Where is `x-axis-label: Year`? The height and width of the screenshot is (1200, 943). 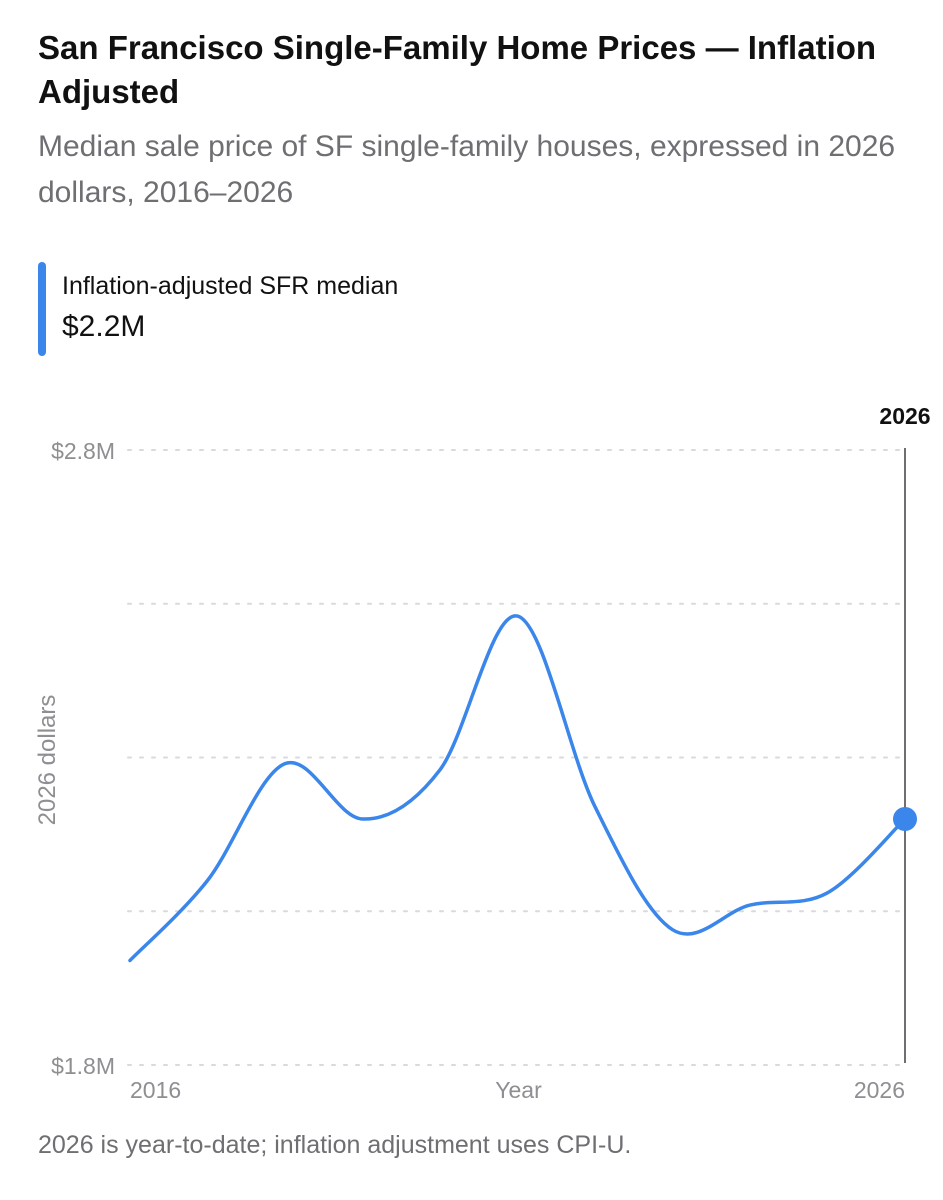 x-axis-label: Year is located at coordinates (518, 1090).